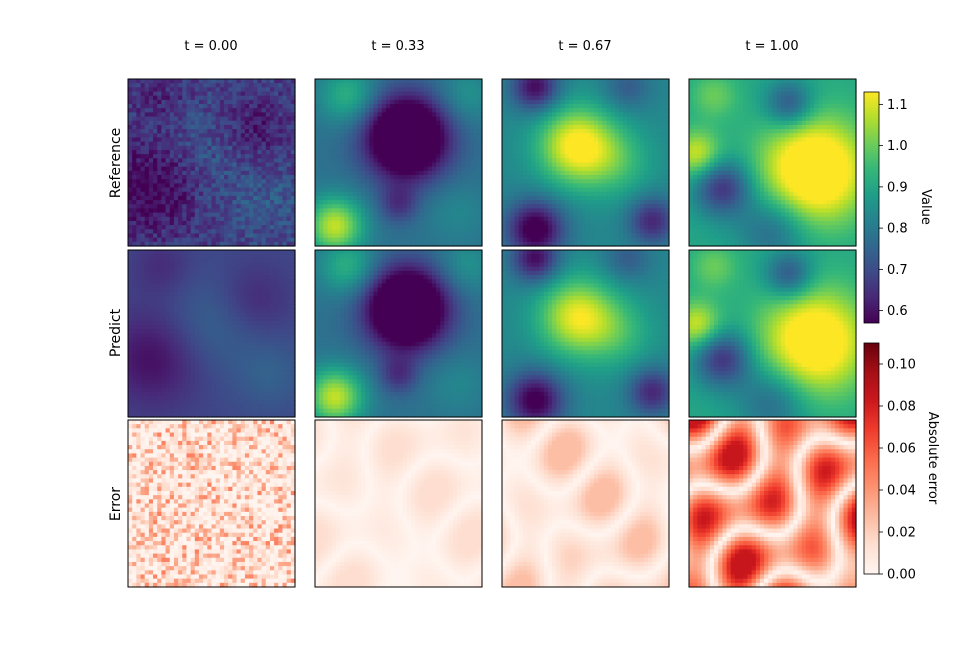 This screenshot has width=960, height=660. Describe the element at coordinates (925, 207) in the screenshot. I see `value-colorbar-label: Value` at that location.